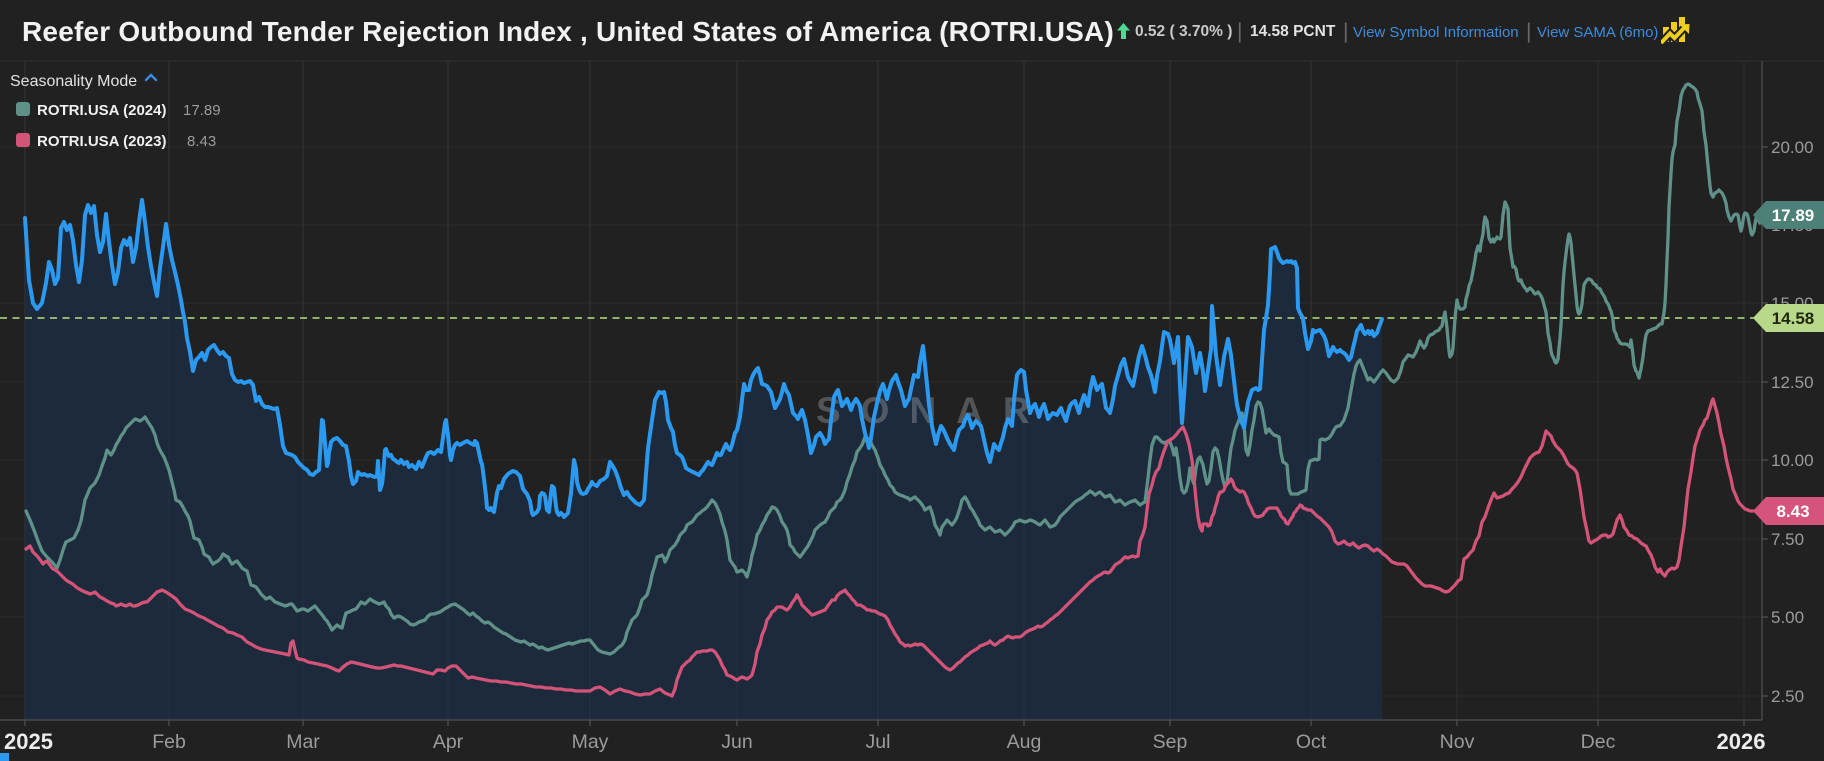 This screenshot has height=761, width=1824. What do you see at coordinates (1792, 511) in the screenshot?
I see `svg-text: 8.43` at bounding box center [1792, 511].